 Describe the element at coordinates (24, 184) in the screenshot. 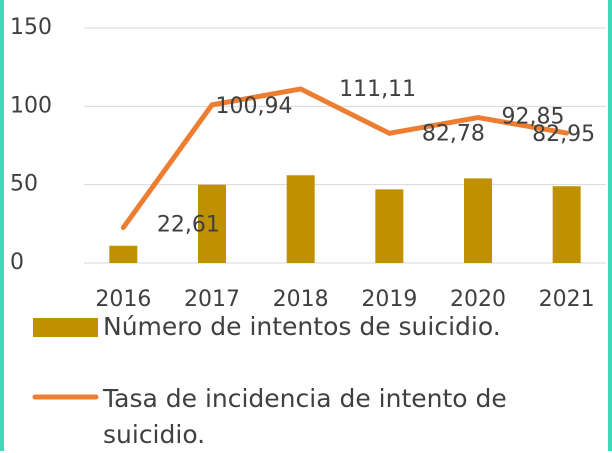

I see `y-tick-label: 50` at that location.